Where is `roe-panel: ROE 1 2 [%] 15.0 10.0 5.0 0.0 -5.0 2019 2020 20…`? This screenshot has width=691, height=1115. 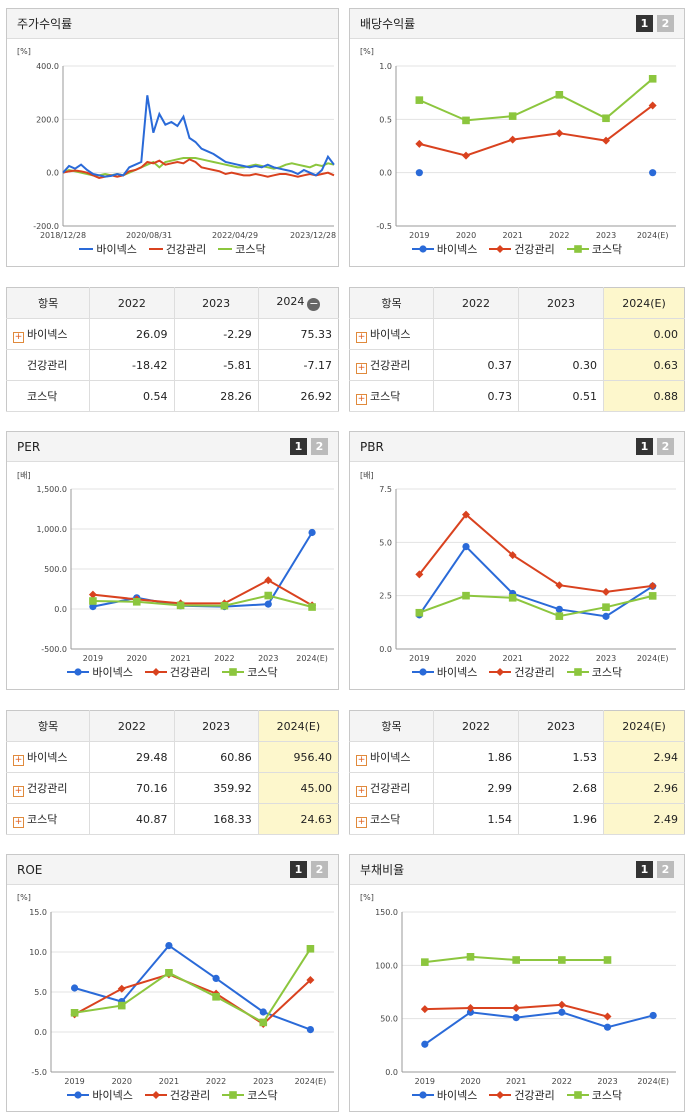 roe-panel: ROE 1 2 [%] 15.0 10.0 5.0 0.0 -5.0 2019 2020 20… is located at coordinates (172, 983).